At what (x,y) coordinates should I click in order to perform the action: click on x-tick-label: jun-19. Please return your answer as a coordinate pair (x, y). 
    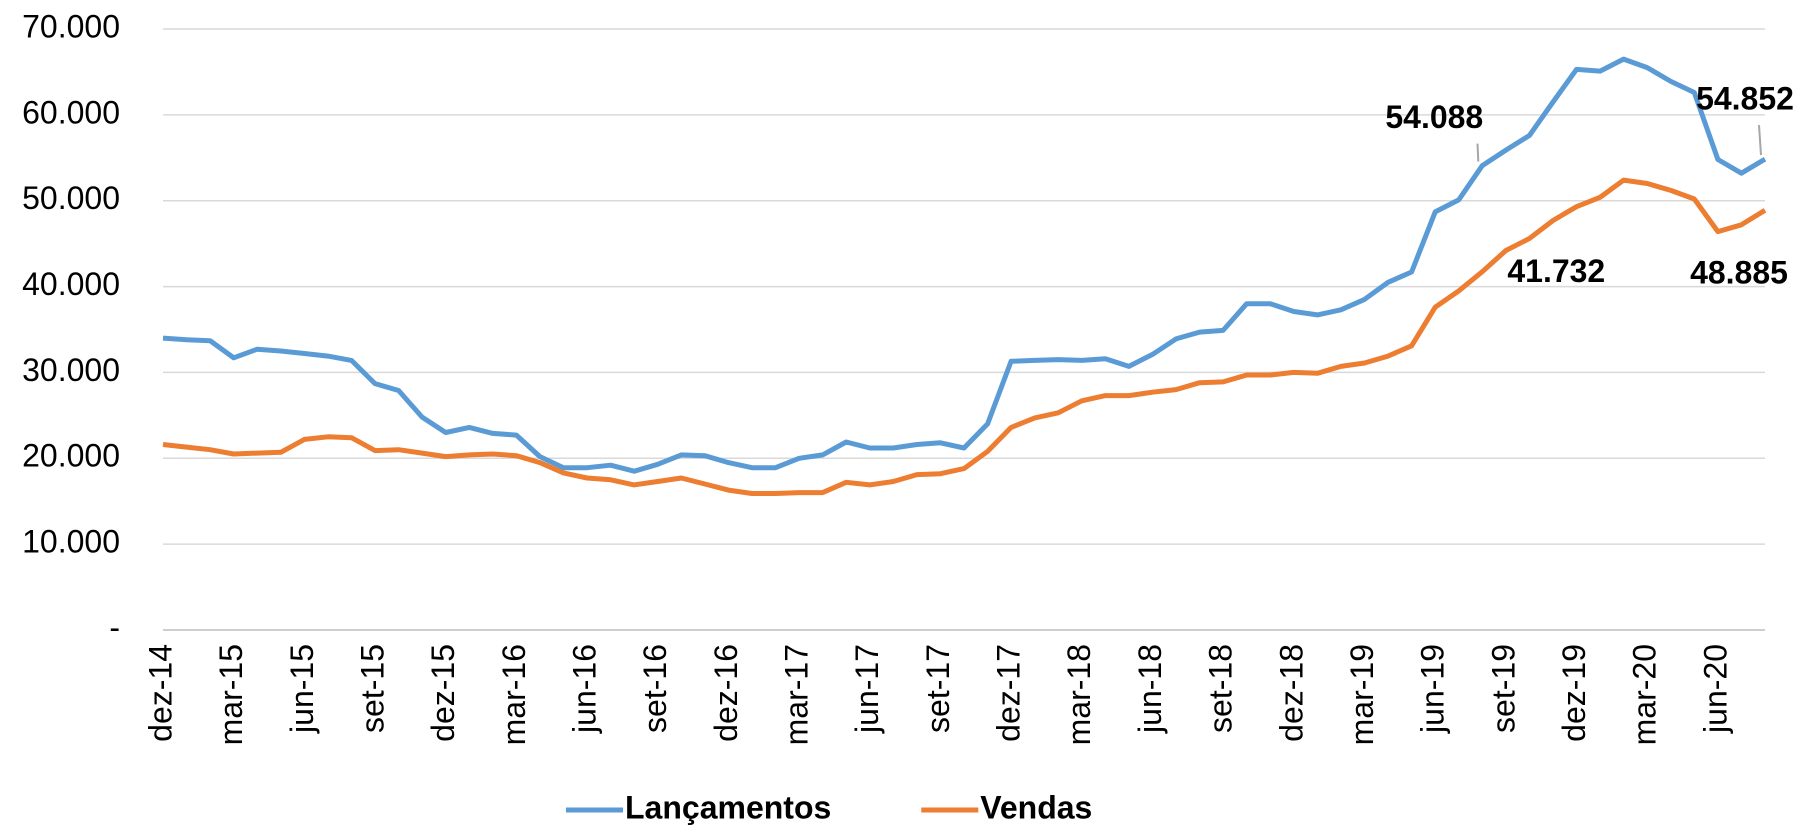
    Looking at the image, I should click on (1433, 689).